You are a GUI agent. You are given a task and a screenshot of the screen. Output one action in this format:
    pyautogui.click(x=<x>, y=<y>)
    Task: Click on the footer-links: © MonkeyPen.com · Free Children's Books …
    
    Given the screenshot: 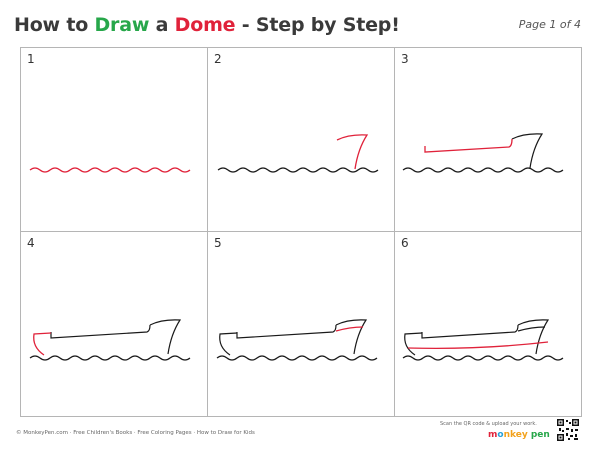 What is the action you would take?
    pyautogui.click(x=135, y=433)
    